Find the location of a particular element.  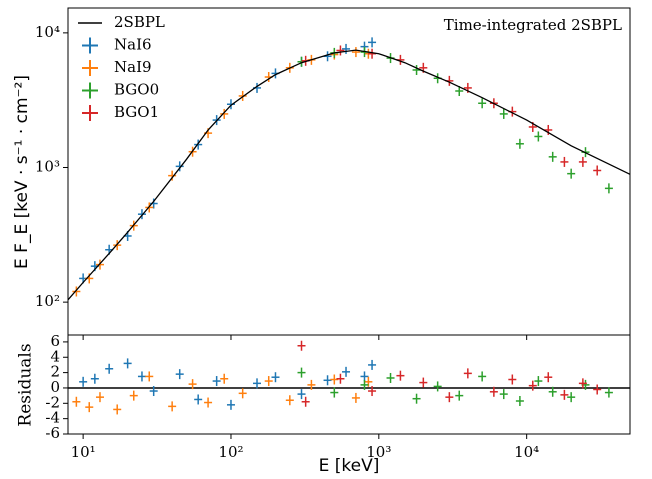

y-tick-label: -4 is located at coordinates (52, 418).